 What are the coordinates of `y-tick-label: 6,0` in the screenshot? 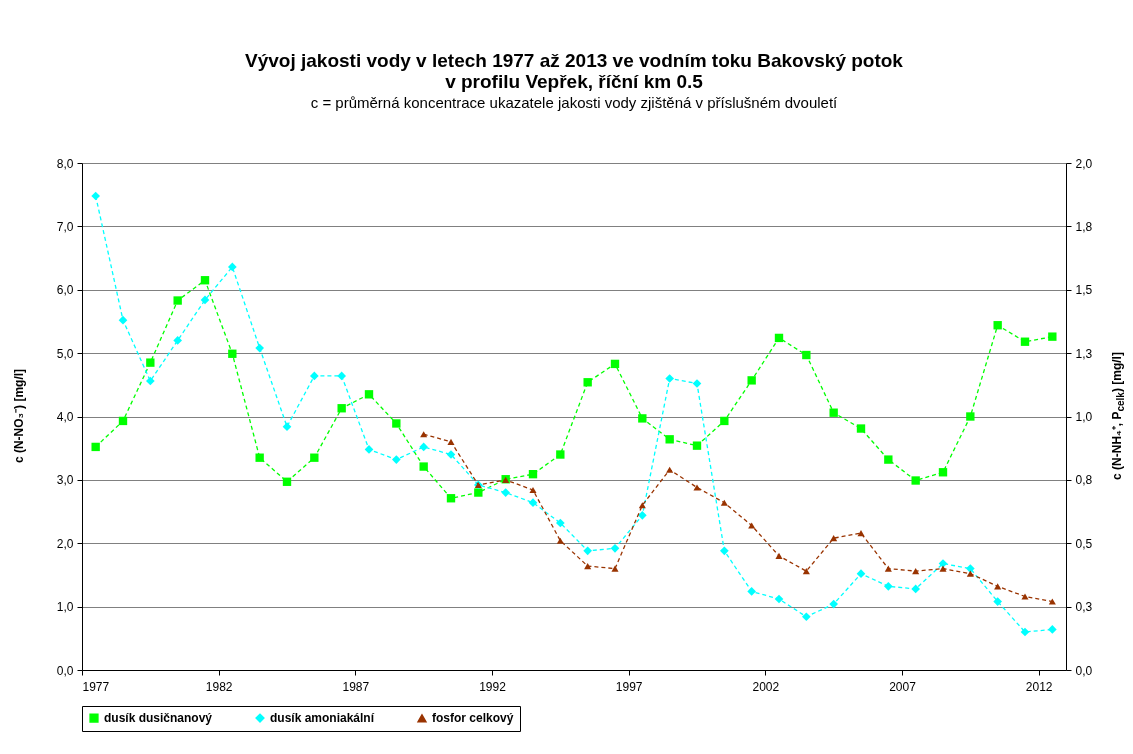 It's located at (65, 290).